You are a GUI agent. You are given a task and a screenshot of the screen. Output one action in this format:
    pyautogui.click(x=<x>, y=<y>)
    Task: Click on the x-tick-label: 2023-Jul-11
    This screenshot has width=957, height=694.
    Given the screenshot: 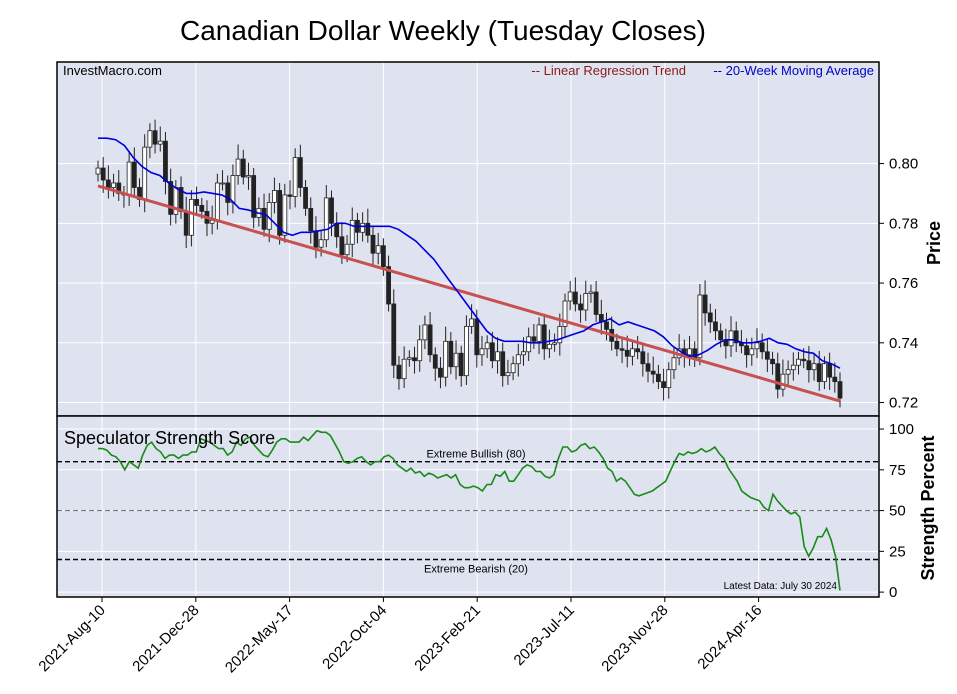 What is the action you would take?
    pyautogui.click(x=544, y=635)
    